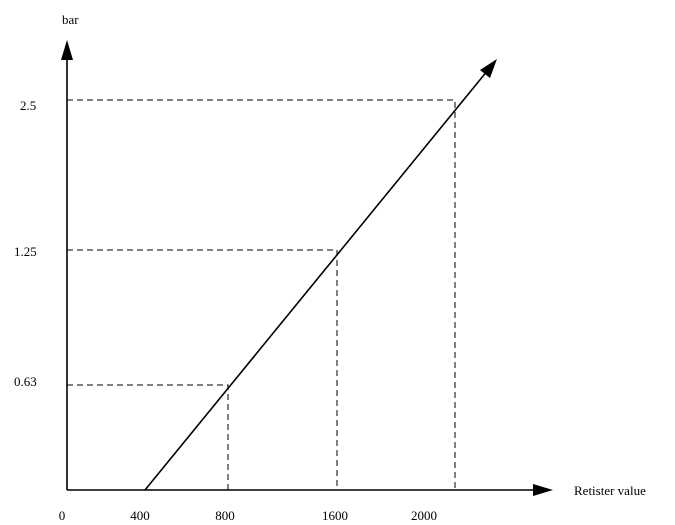  Describe the element at coordinates (335, 515) in the screenshot. I see `x-tick-label: 1600` at that location.